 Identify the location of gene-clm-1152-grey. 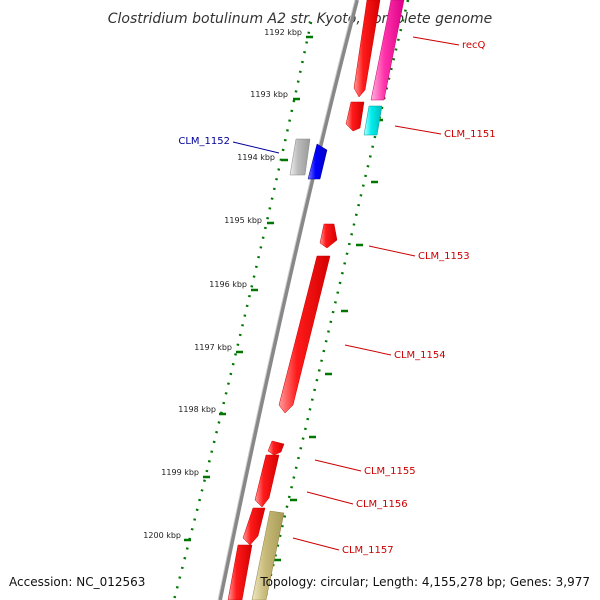
(300, 157).